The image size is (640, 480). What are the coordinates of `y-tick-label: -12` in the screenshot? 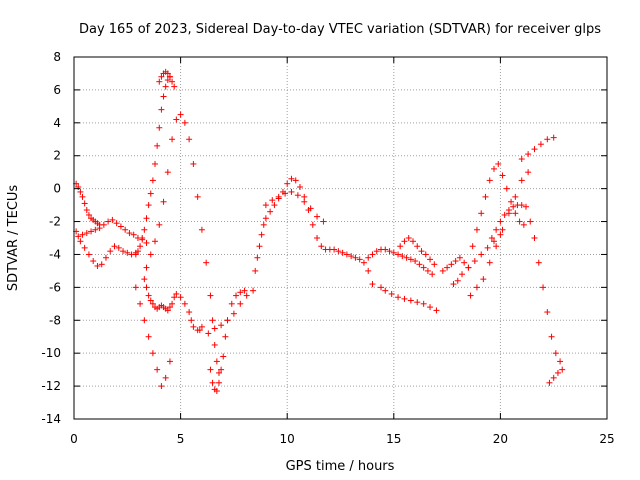 It's located at (51, 386).